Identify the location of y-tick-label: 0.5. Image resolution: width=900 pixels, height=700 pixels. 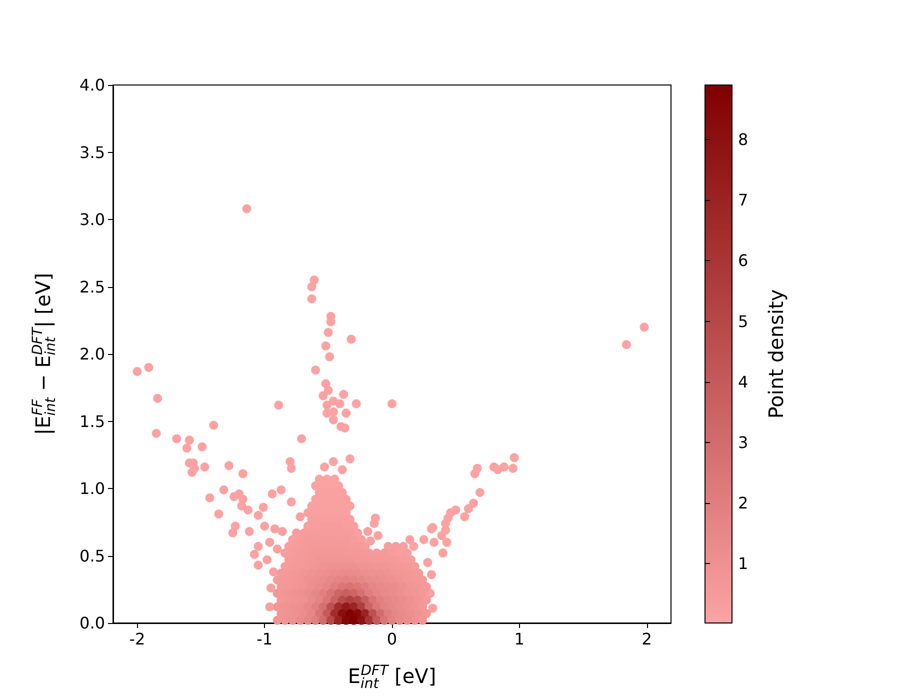
(92, 556).